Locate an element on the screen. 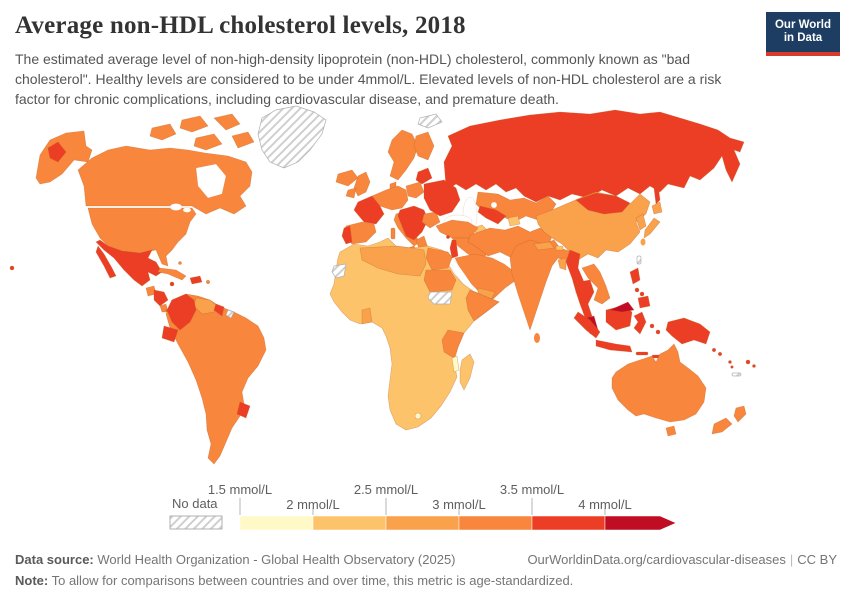 Image resolution: width=850 pixels, height=600 pixels. legend-color-bar is located at coordinates (458, 523).